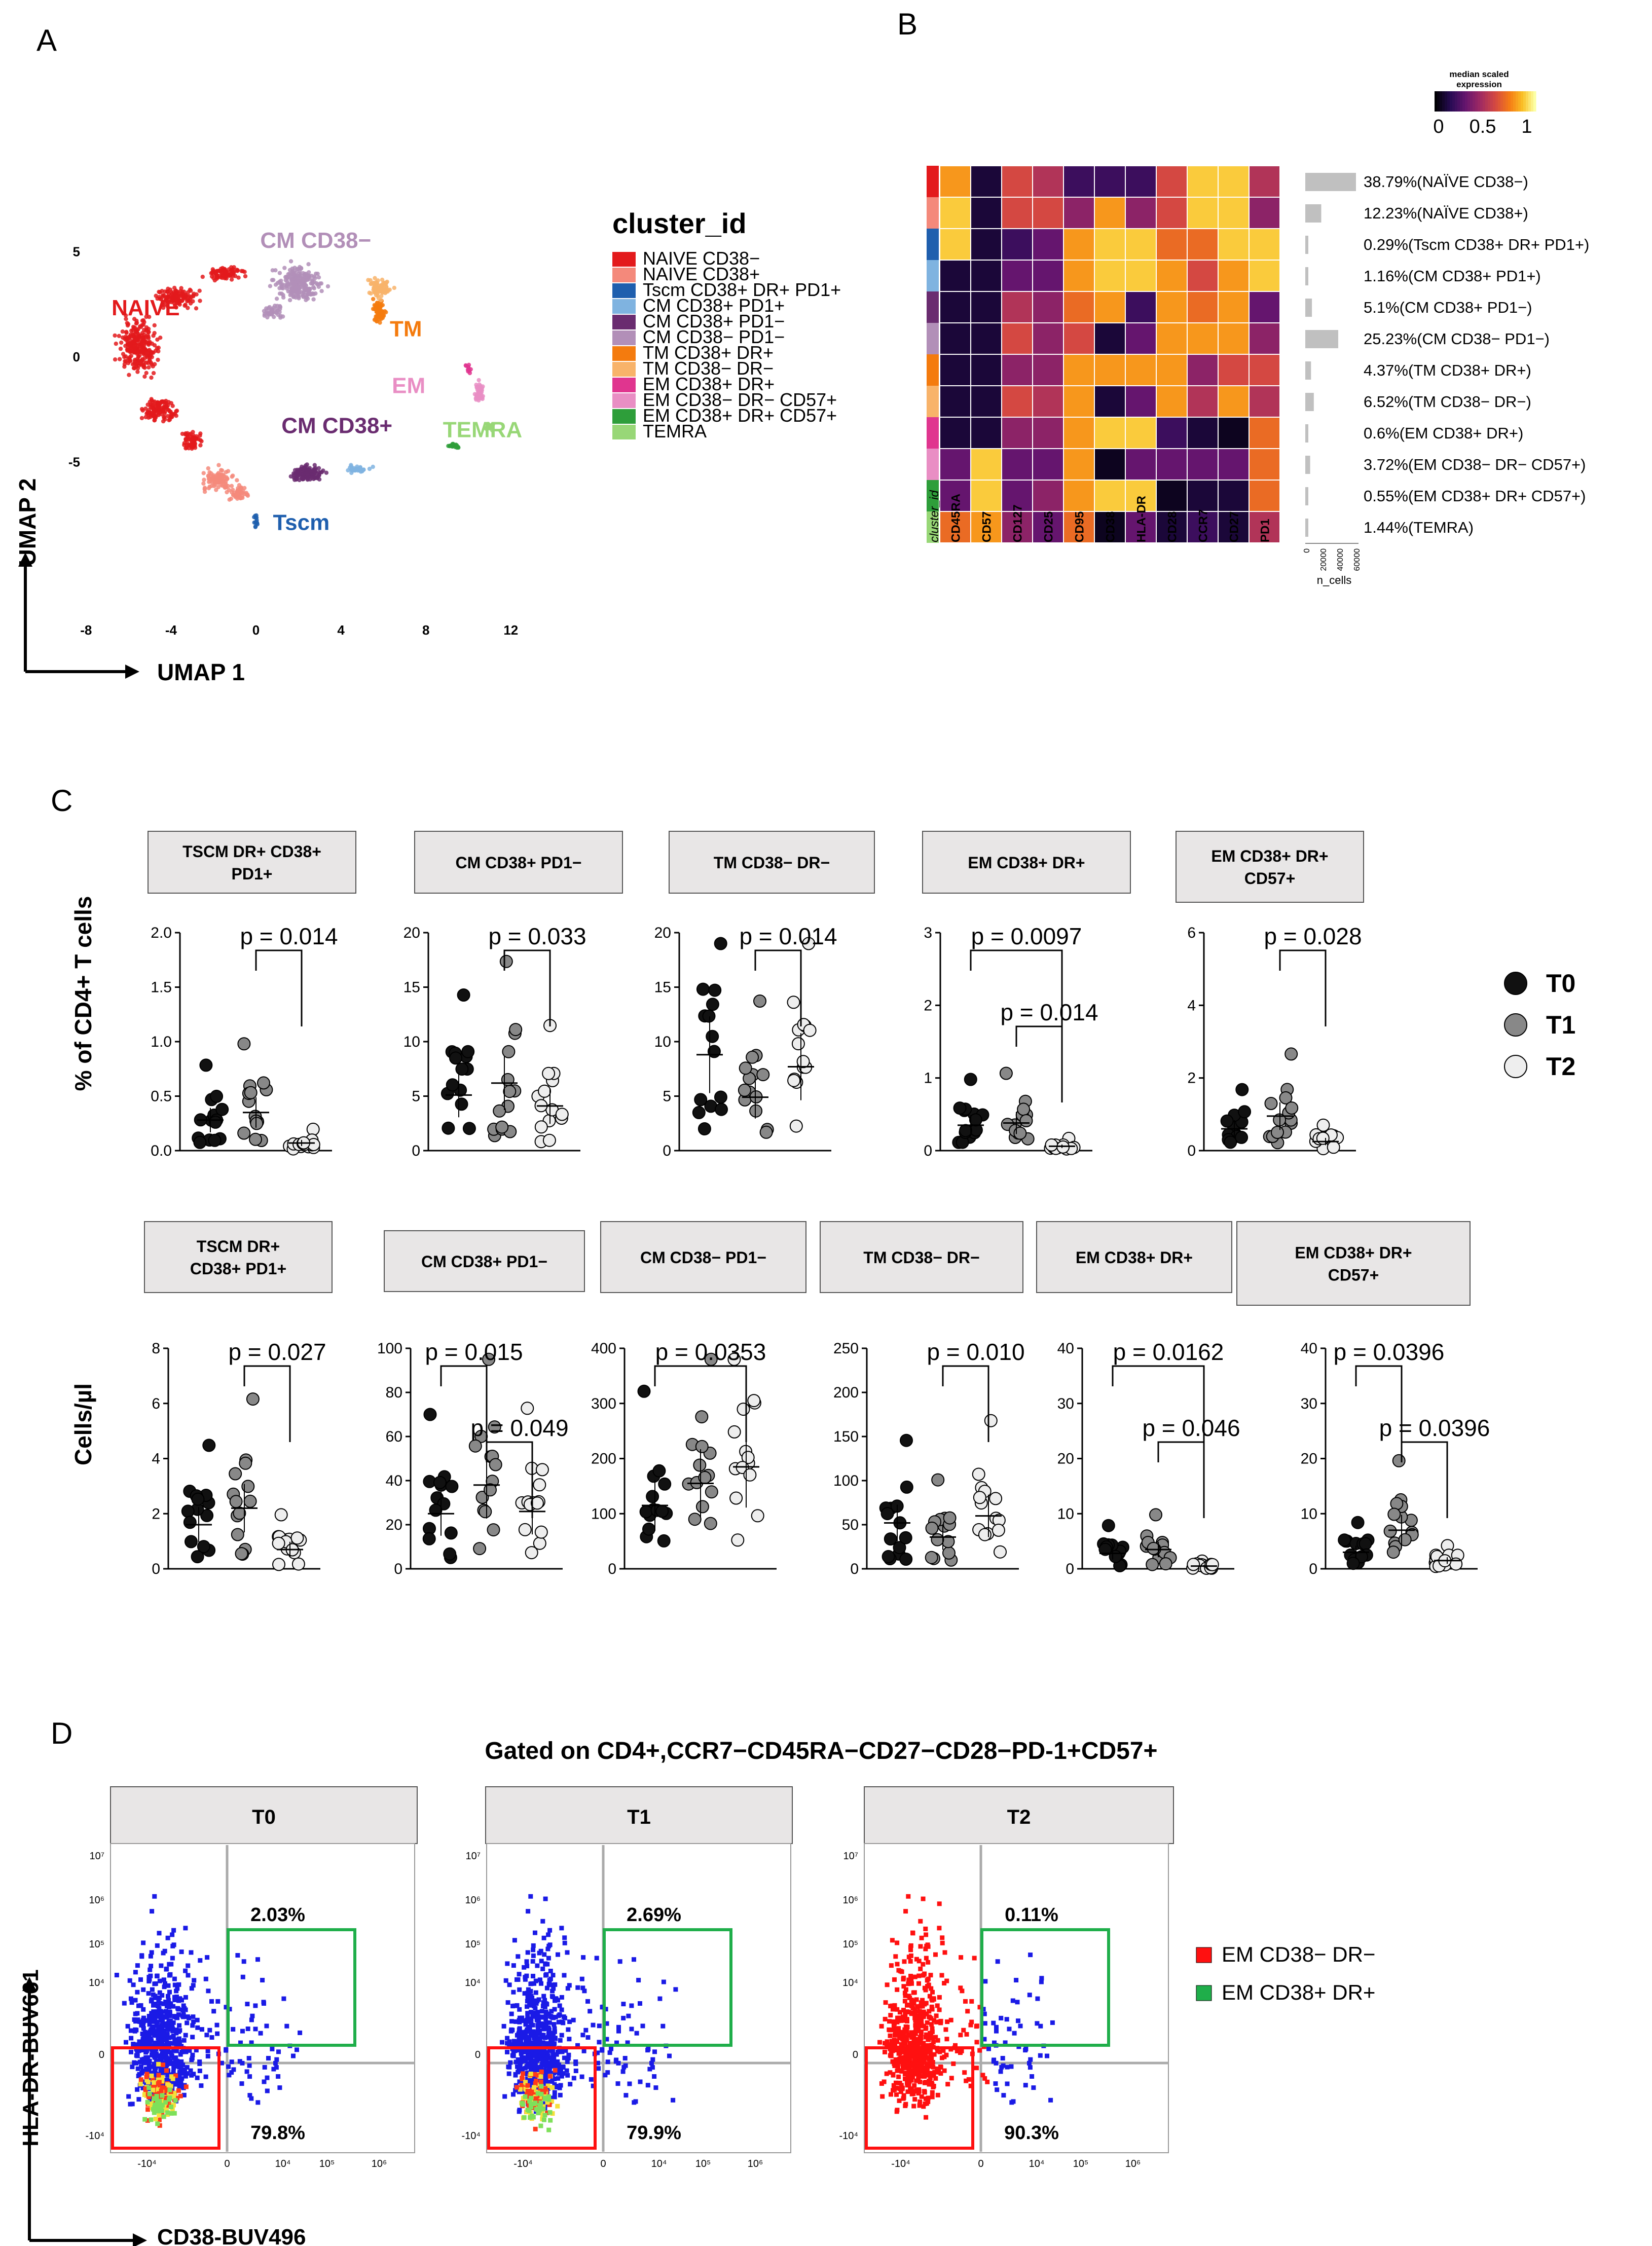 Image resolution: width=1652 pixels, height=2246 pixels. Describe the element at coordinates (624, 290) in the screenshot. I see `legend-swatch` at that location.